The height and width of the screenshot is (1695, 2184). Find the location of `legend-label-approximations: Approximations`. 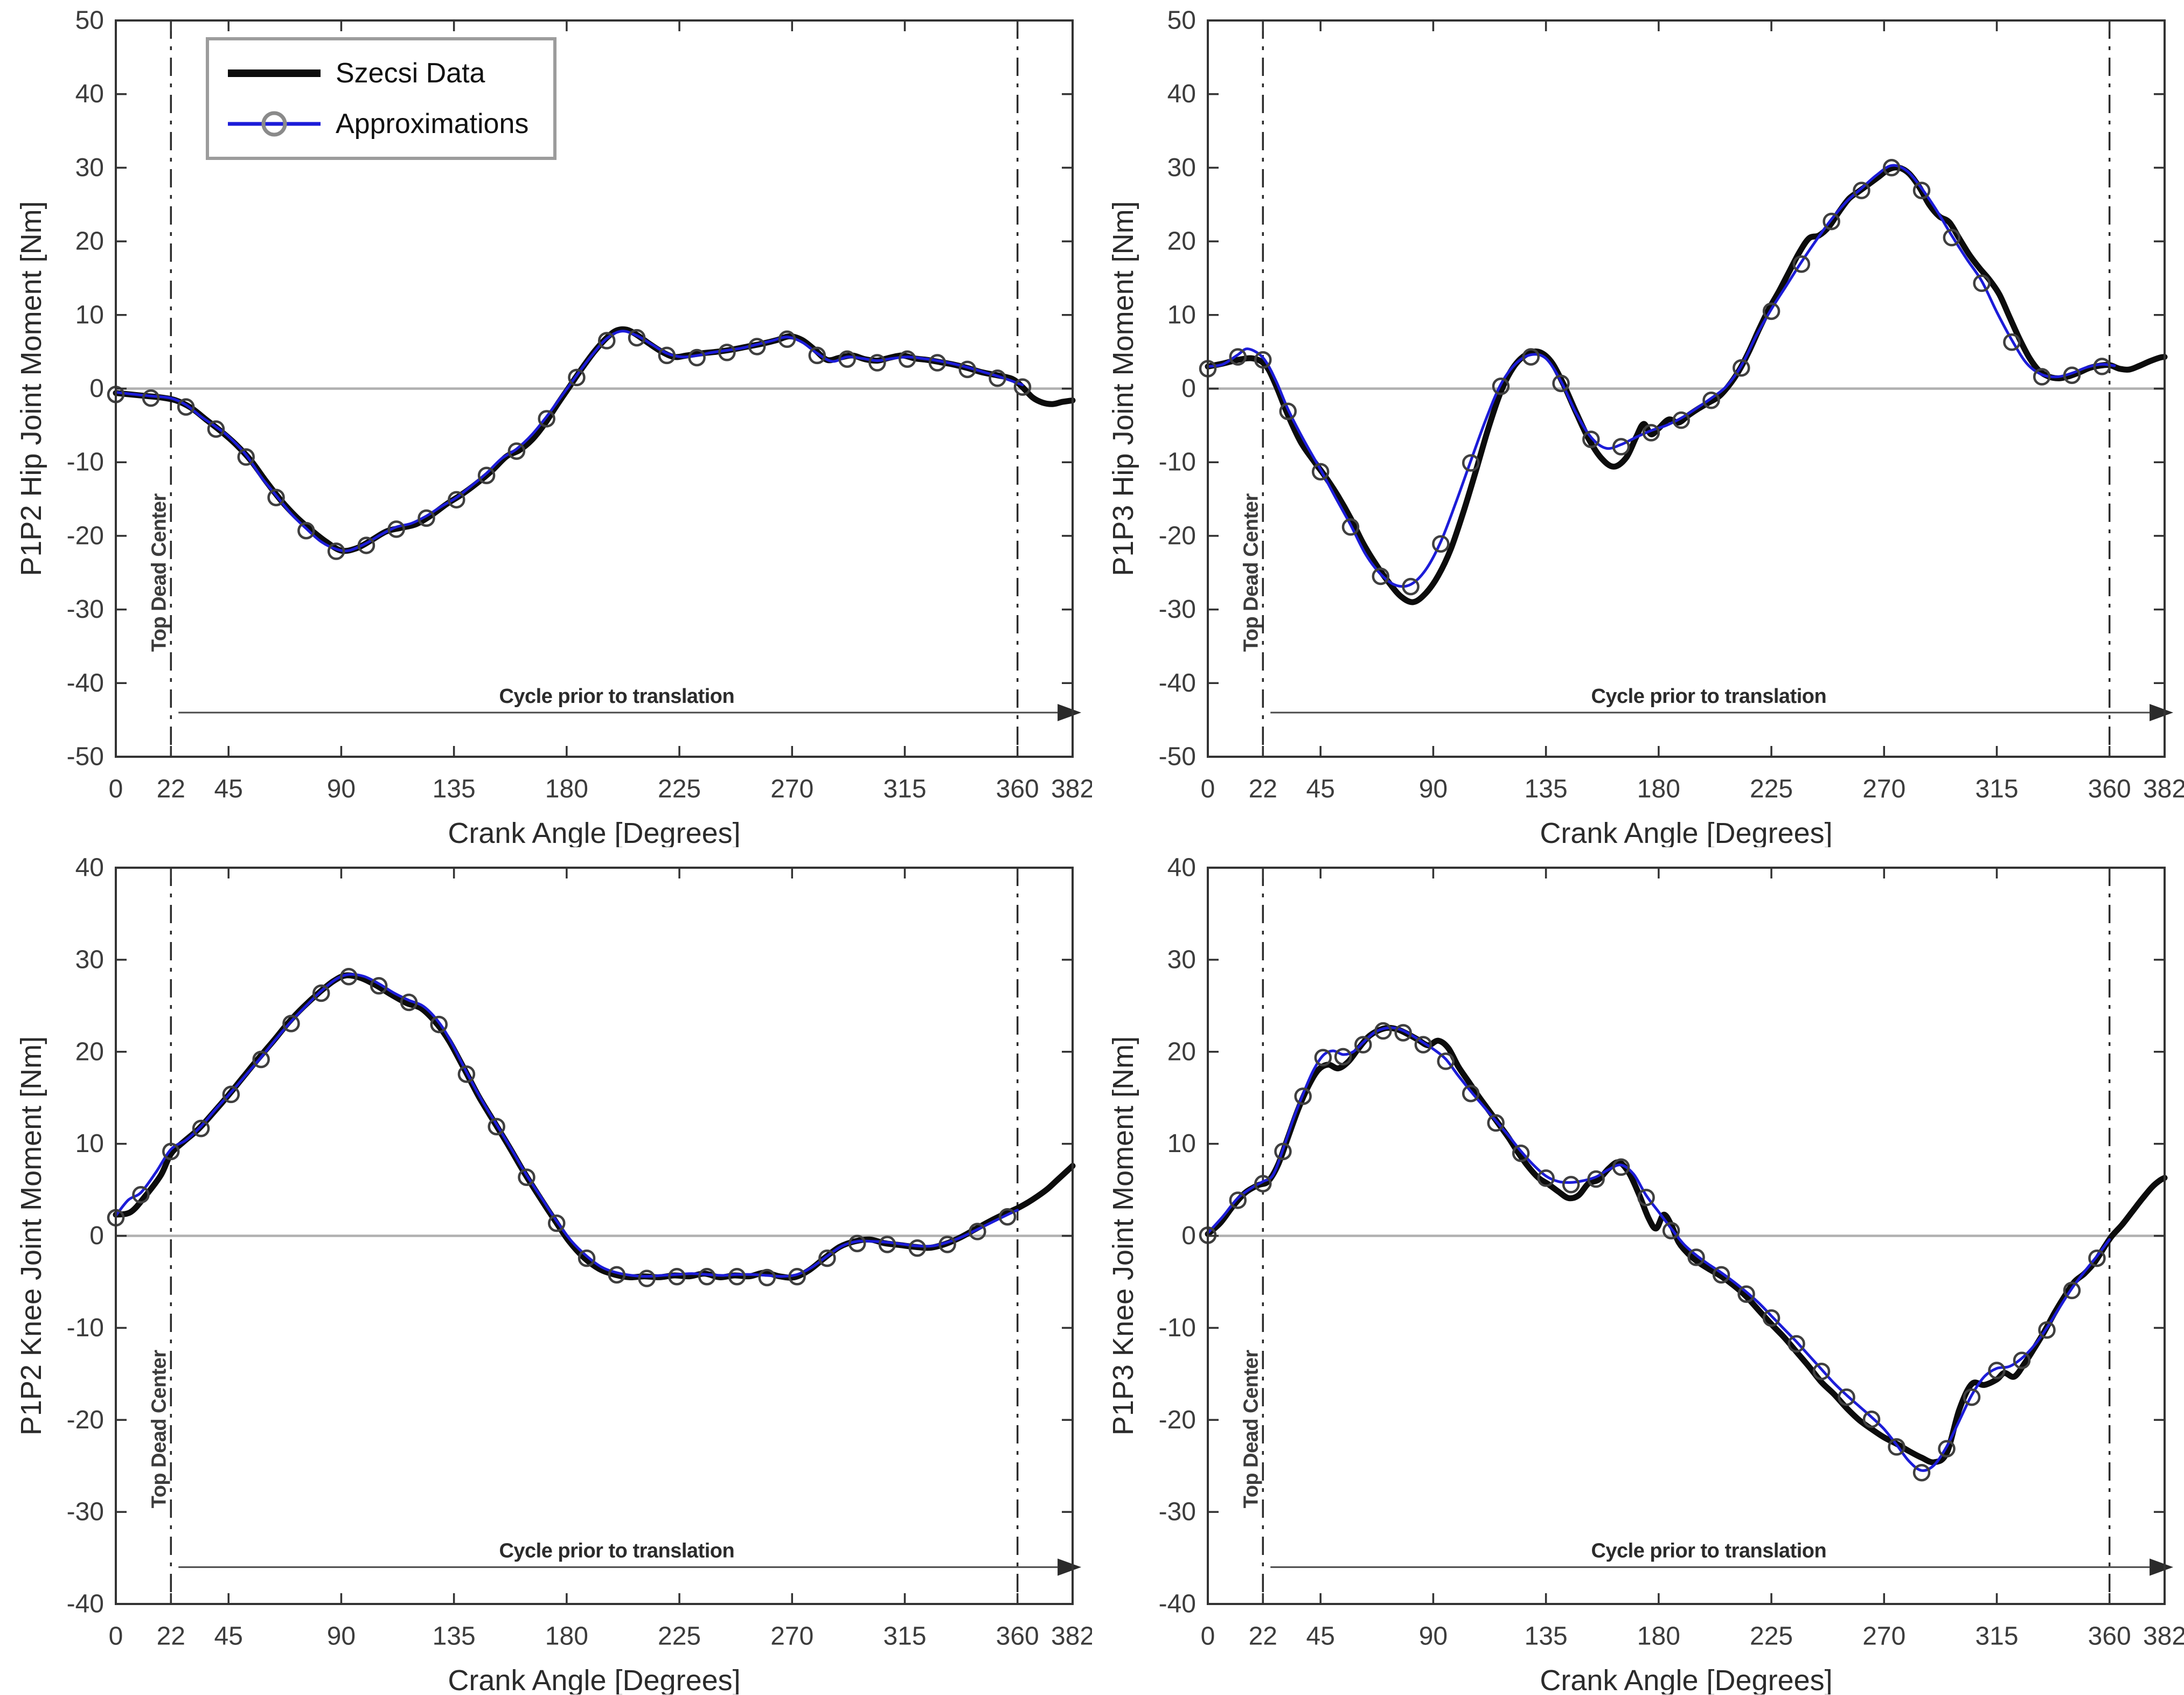

legend-label-approximations: Approximations is located at coordinates (432, 124).